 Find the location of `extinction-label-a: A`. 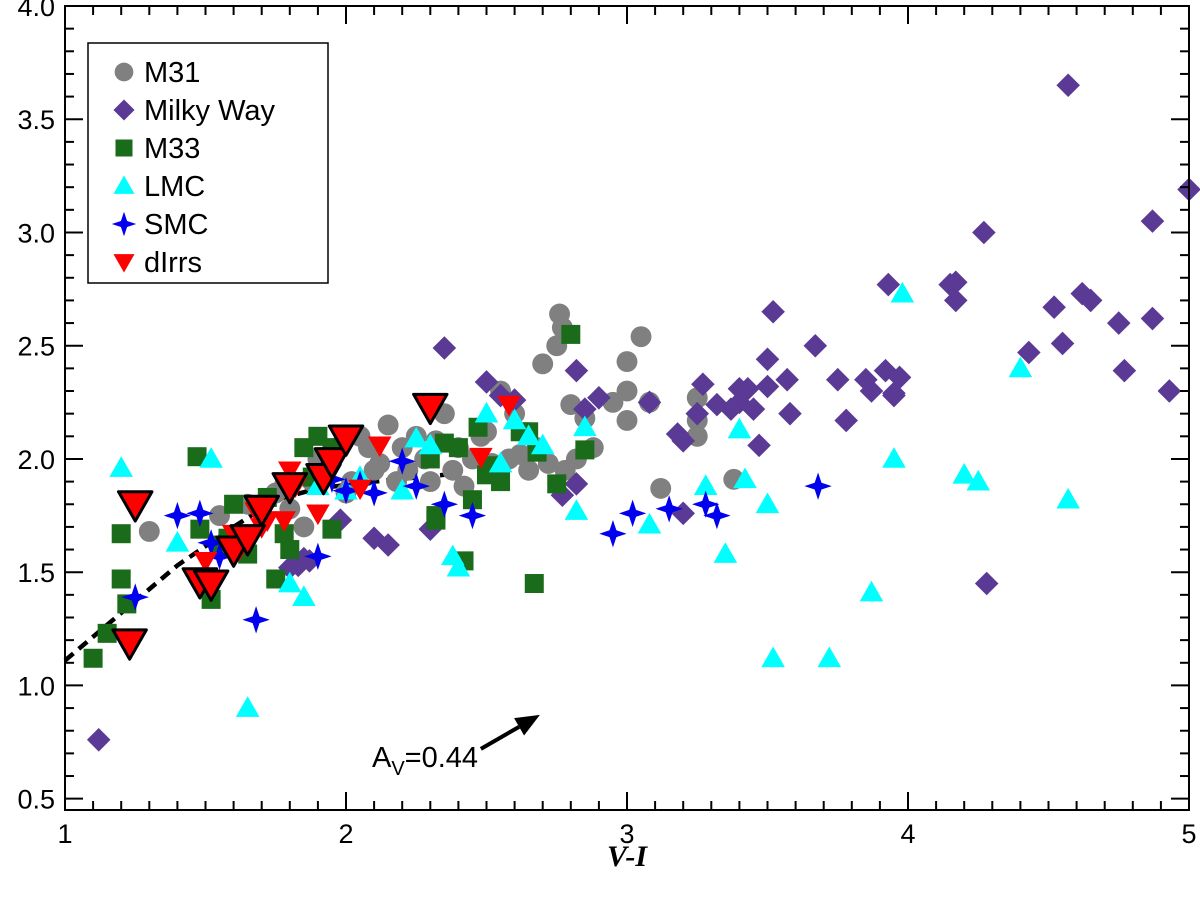

extinction-label-a: A is located at coordinates (382, 758).